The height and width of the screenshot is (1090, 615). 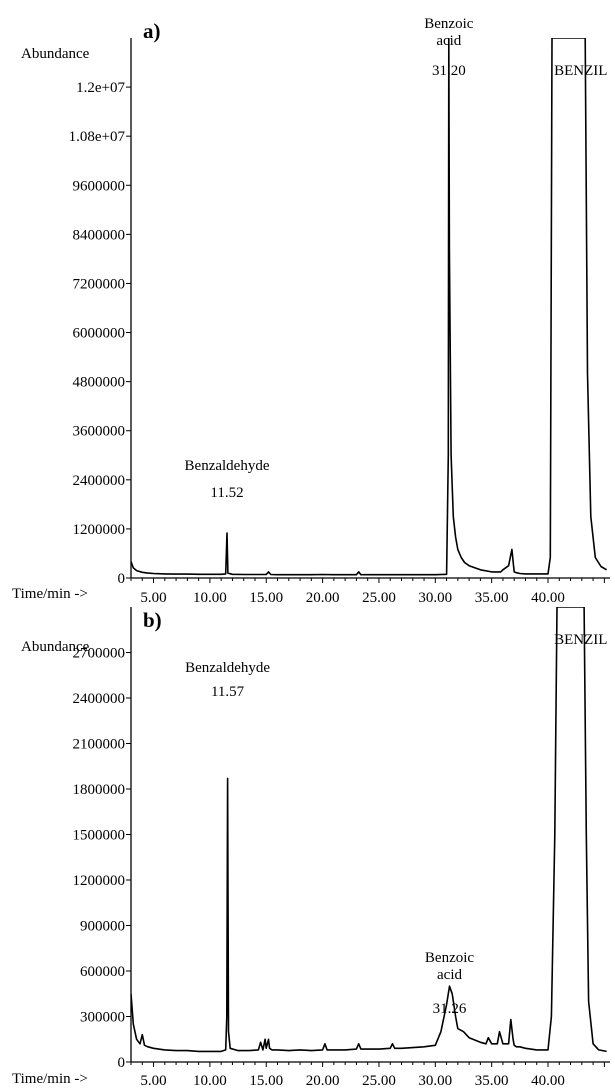 I want to click on panel-b-y-tick-label: 1200000, so click(x=99, y=881).